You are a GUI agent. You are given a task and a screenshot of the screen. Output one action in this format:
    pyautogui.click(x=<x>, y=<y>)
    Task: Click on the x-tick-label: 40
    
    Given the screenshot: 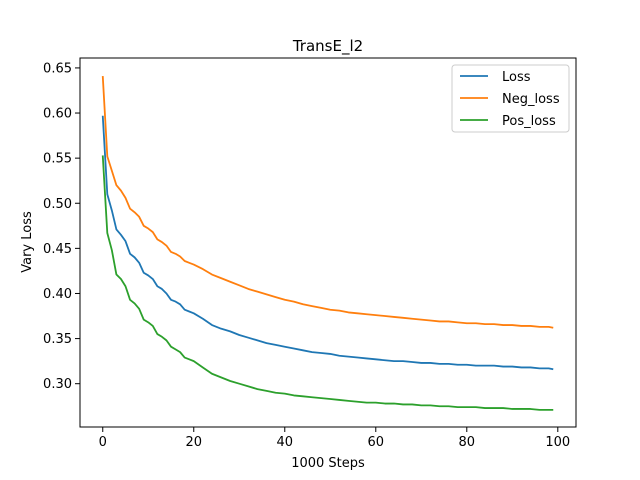 What is the action you would take?
    pyautogui.click(x=284, y=442)
    